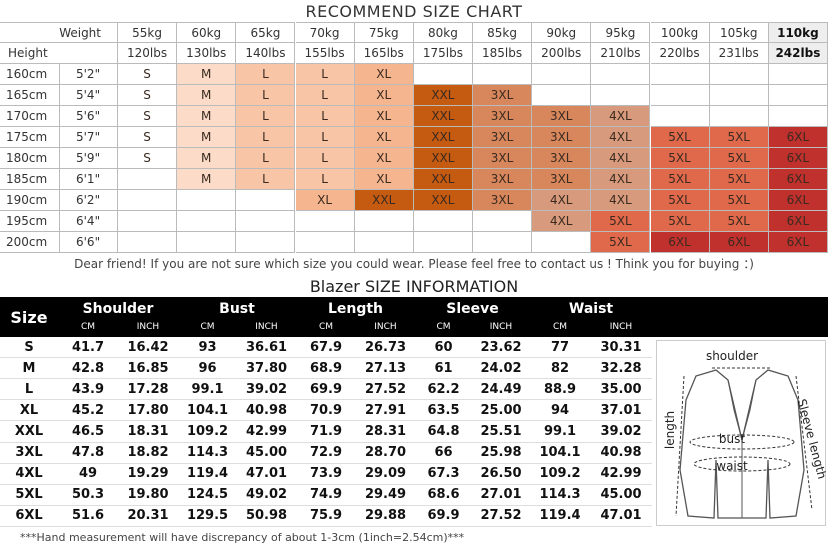 The height and width of the screenshot is (547, 828). What do you see at coordinates (732, 439) in the screenshot?
I see `bust-label: bust` at bounding box center [732, 439].